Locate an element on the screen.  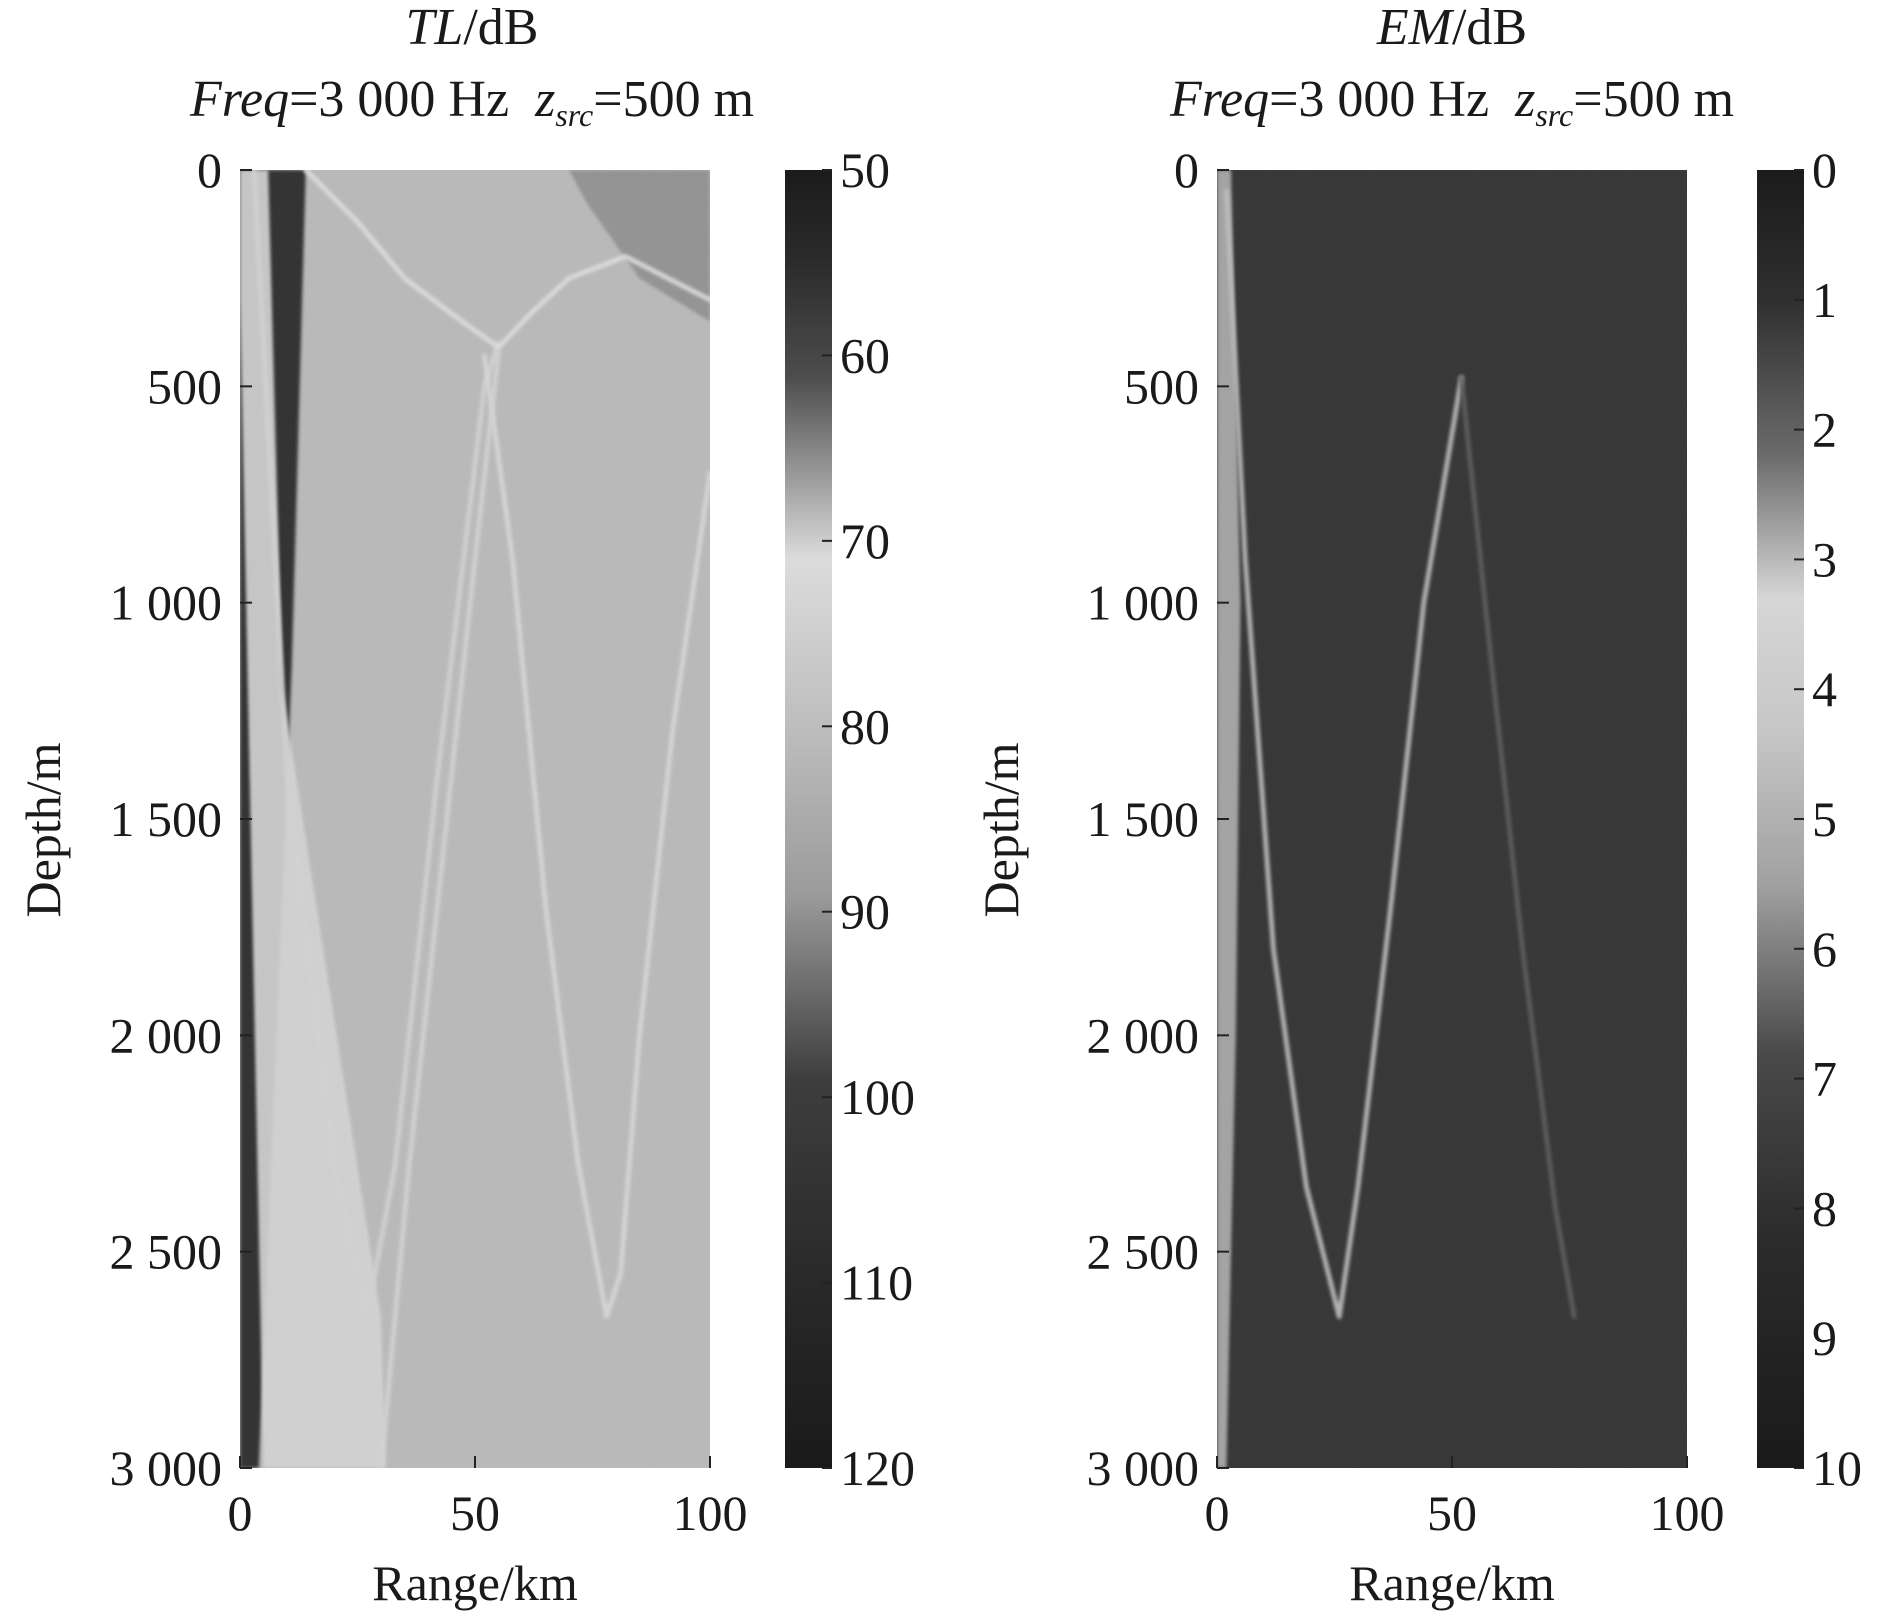
tl-xlabel: Range/km is located at coordinates (475, 1583).